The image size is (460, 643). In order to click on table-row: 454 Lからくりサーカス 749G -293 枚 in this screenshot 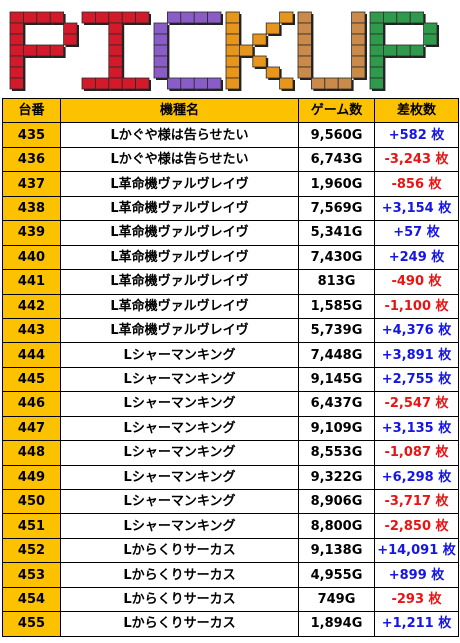, I will do `click(230, 599)`.